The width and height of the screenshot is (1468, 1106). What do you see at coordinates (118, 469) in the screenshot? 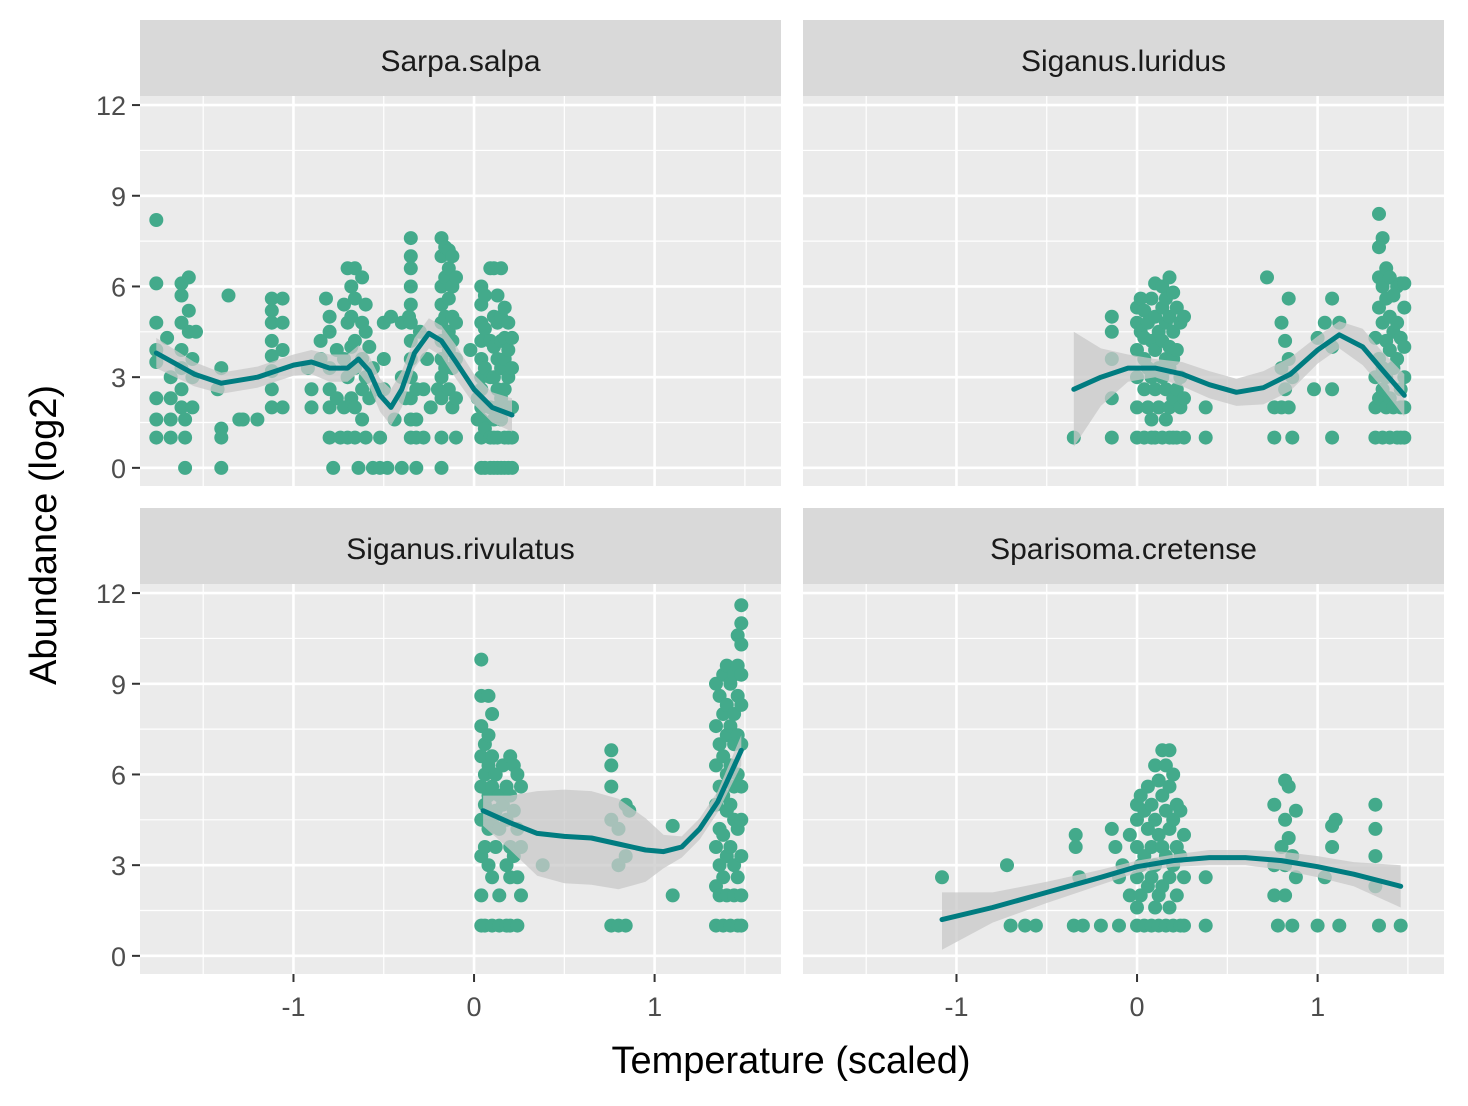
I see `y-tick-label: 0` at bounding box center [118, 469].